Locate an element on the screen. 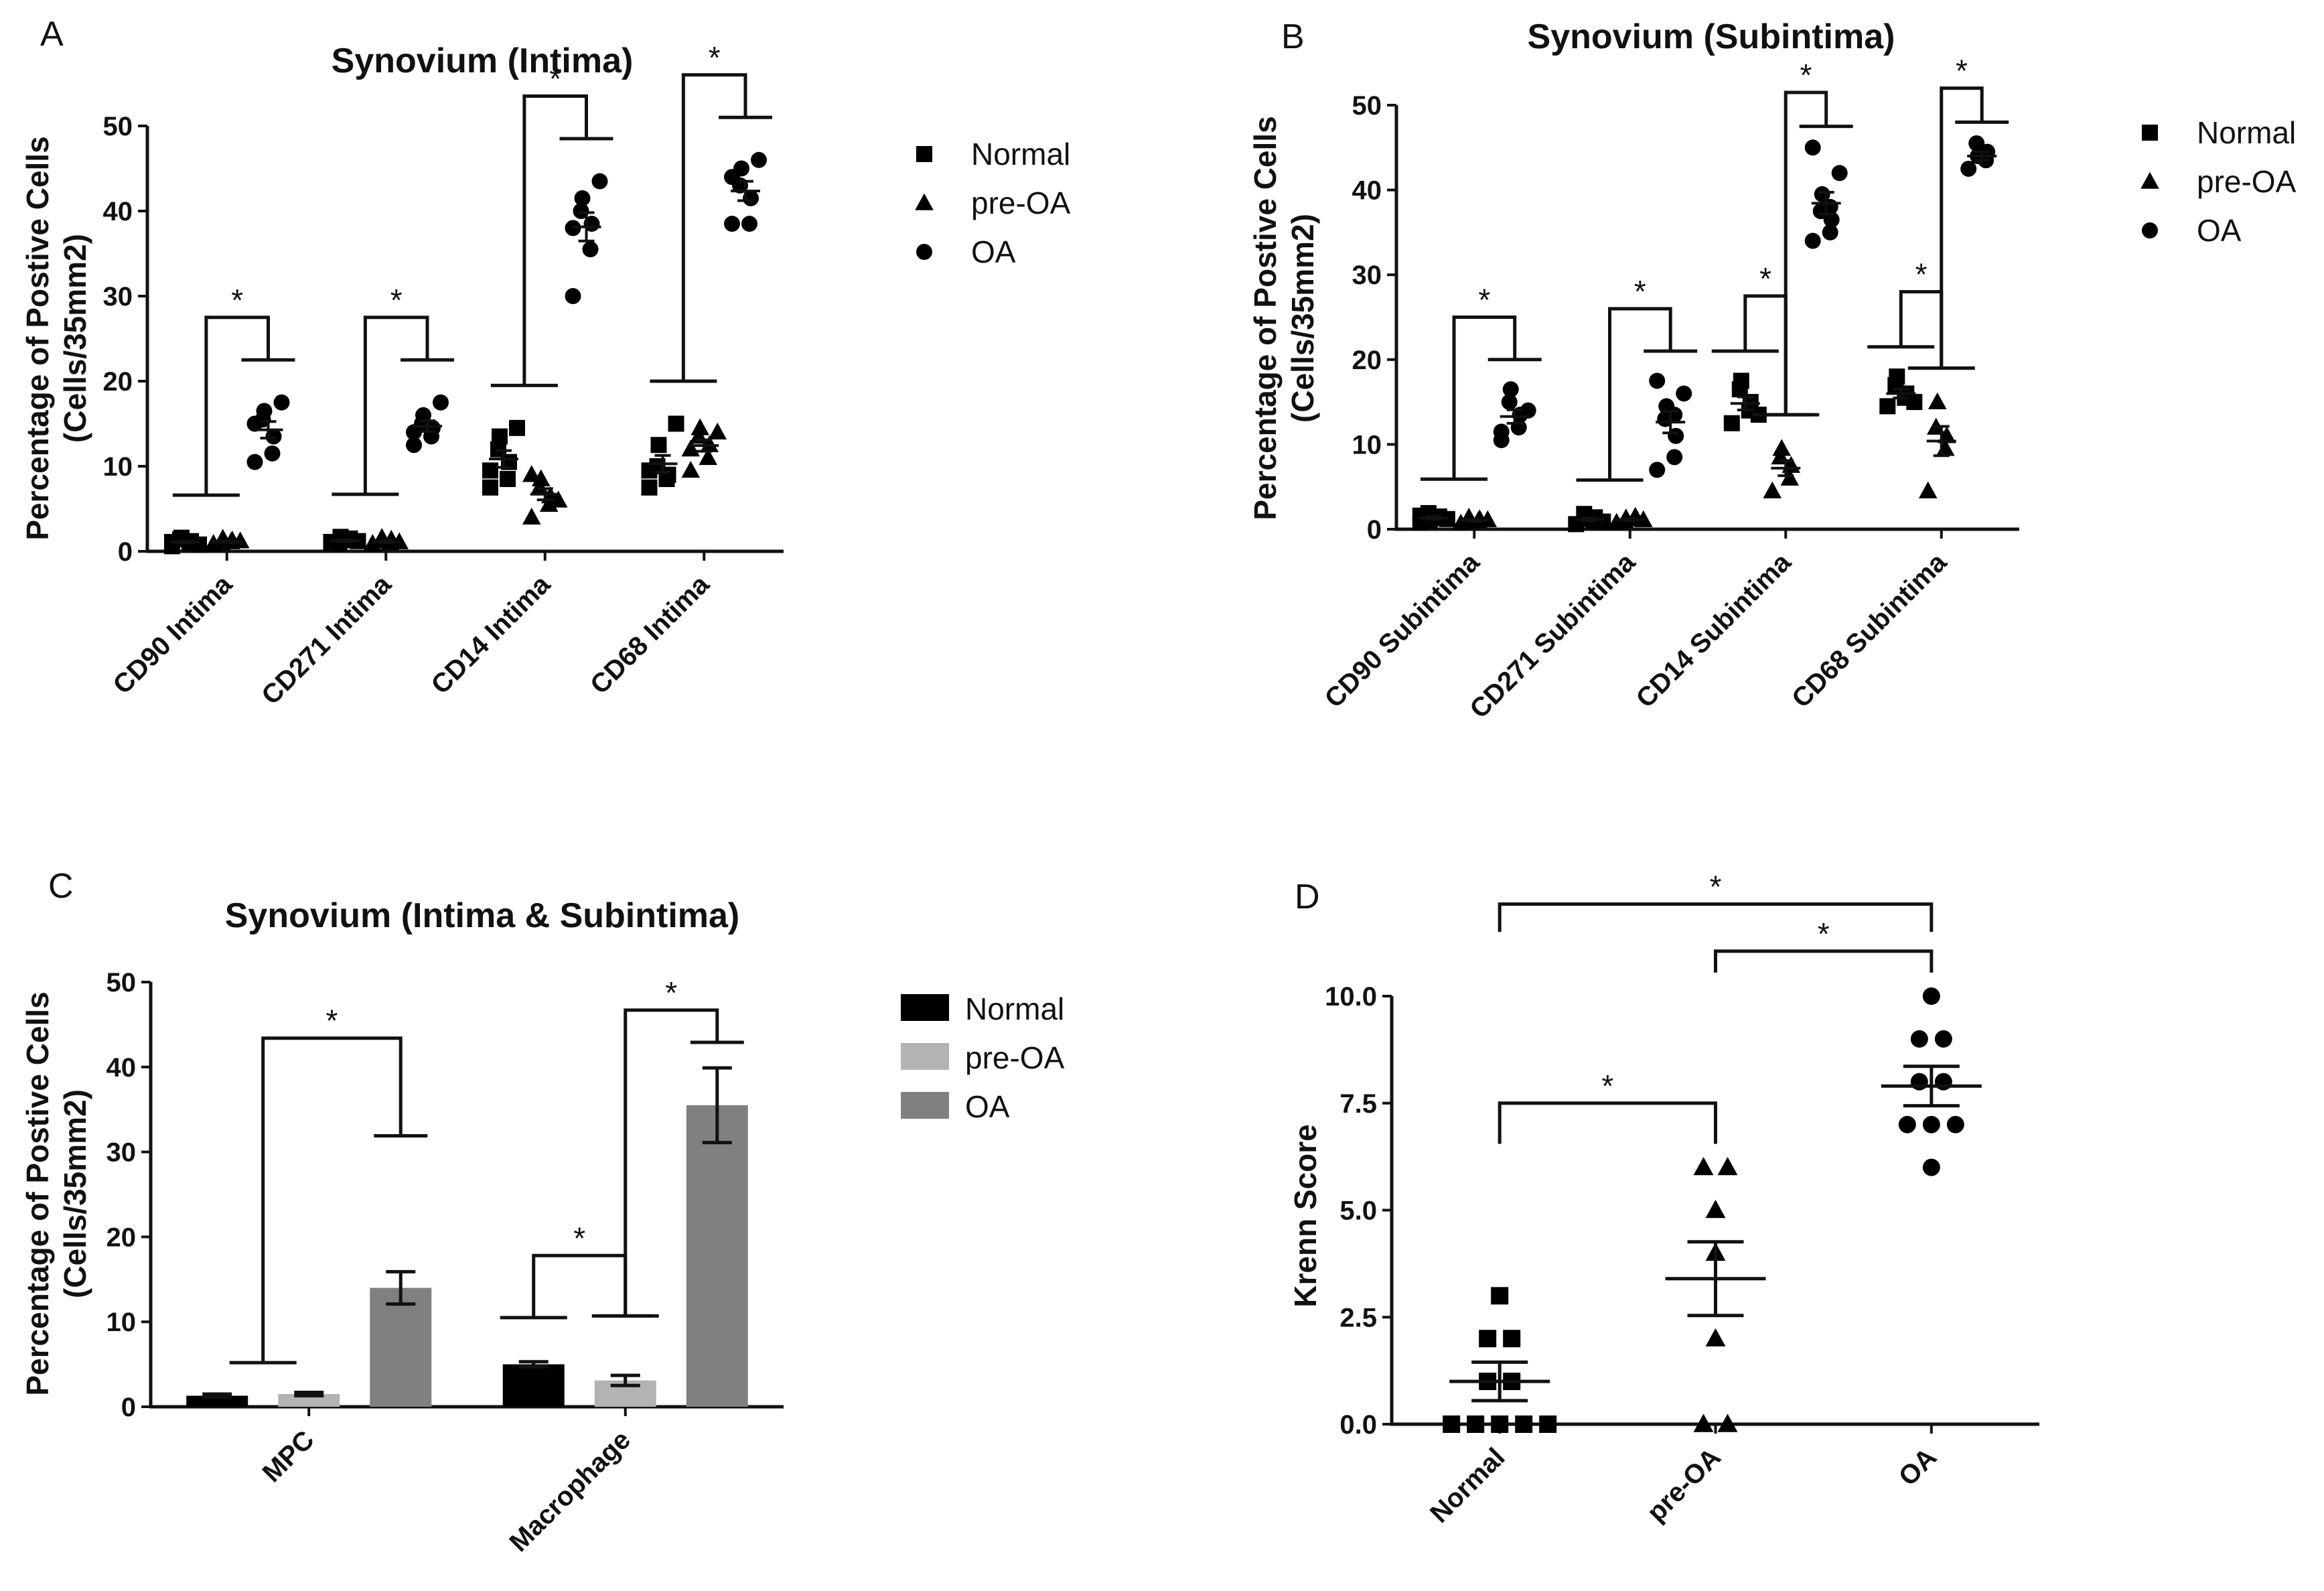  y-tick-label-d: 5.0 is located at coordinates (1358, 1211).